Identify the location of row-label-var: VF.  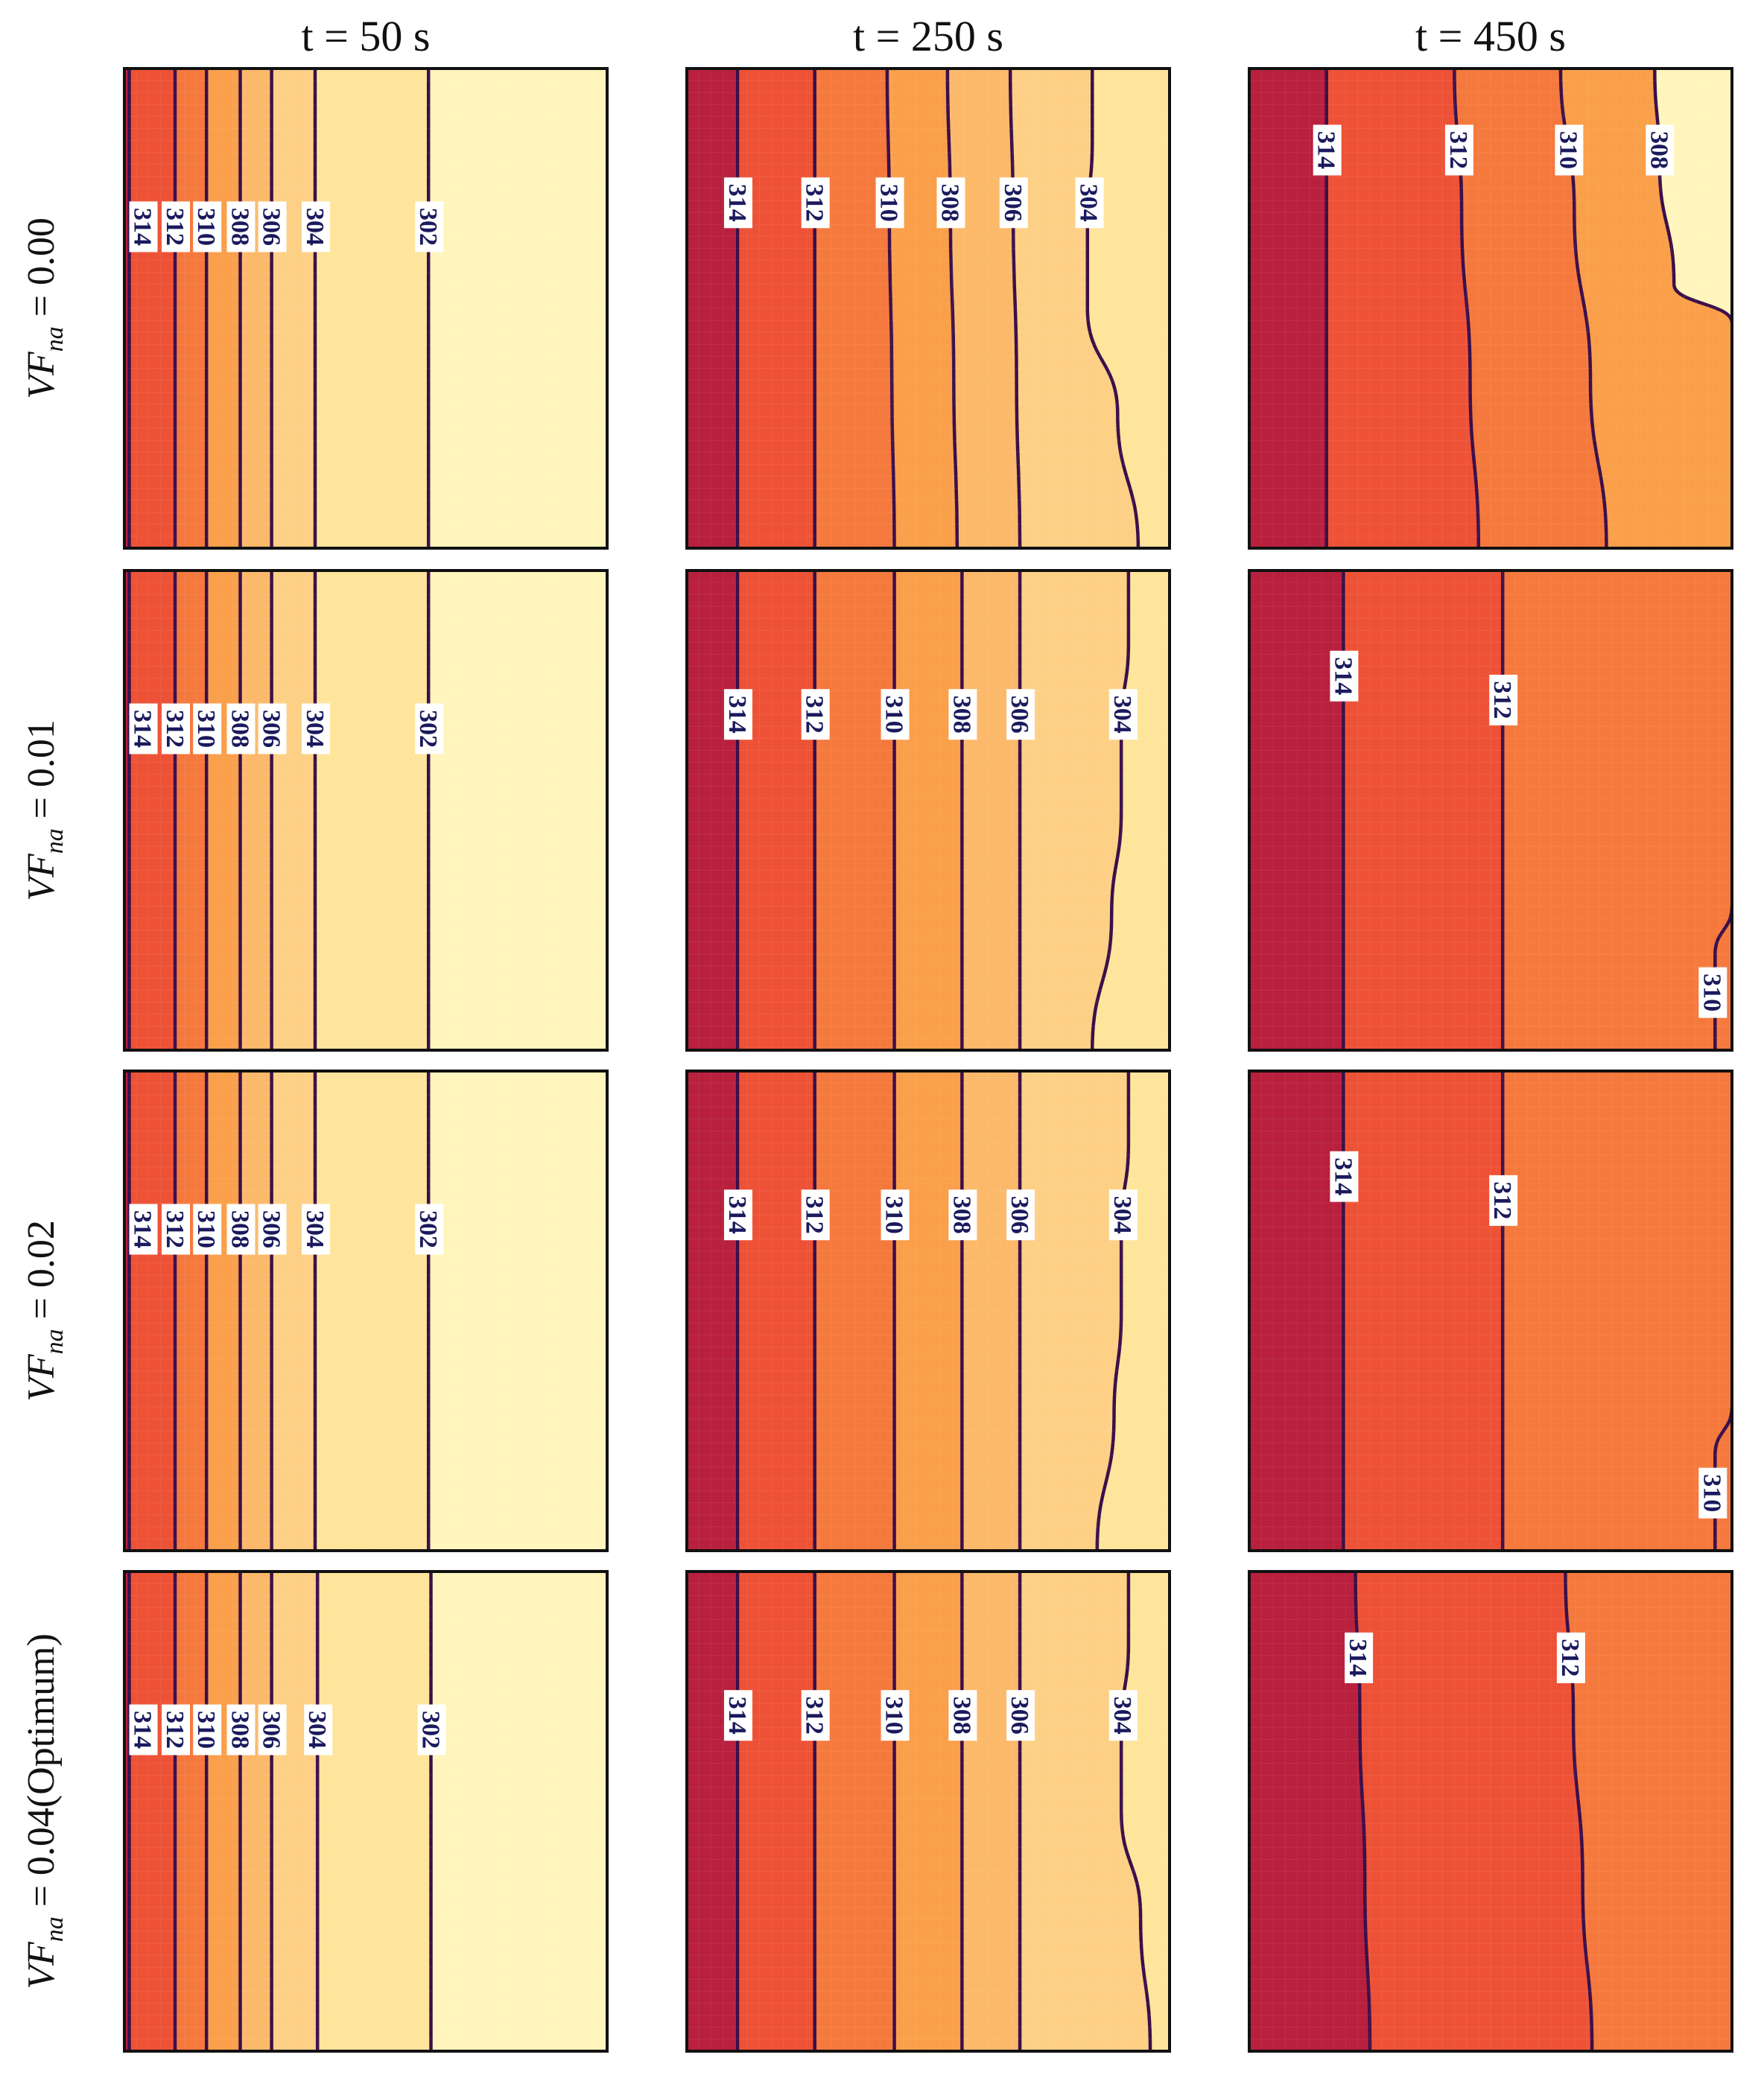
(41, 1377).